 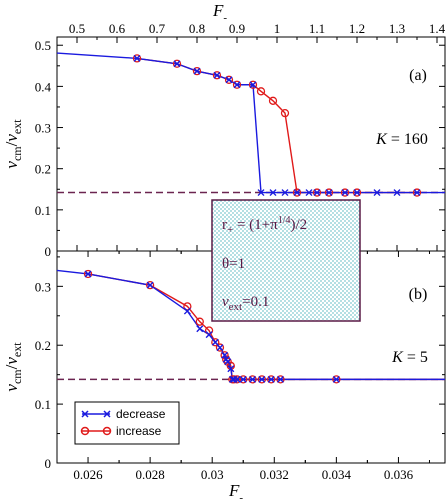 What do you see at coordinates (409, 357) in the screenshot?
I see `panel-b-k-label: K = 5` at bounding box center [409, 357].